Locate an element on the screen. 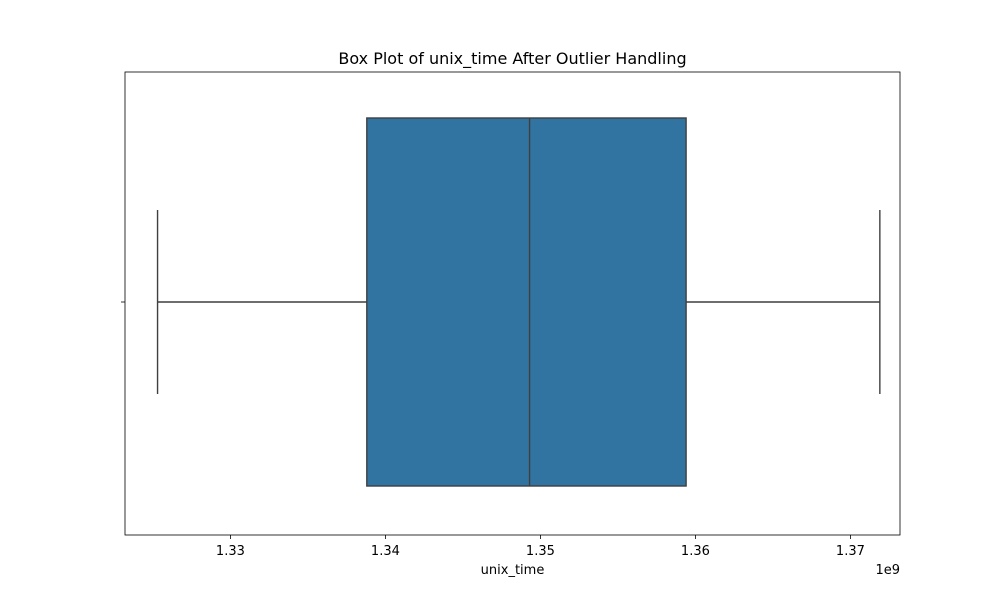  x-axis-tick-label: 1.34 is located at coordinates (385, 551).